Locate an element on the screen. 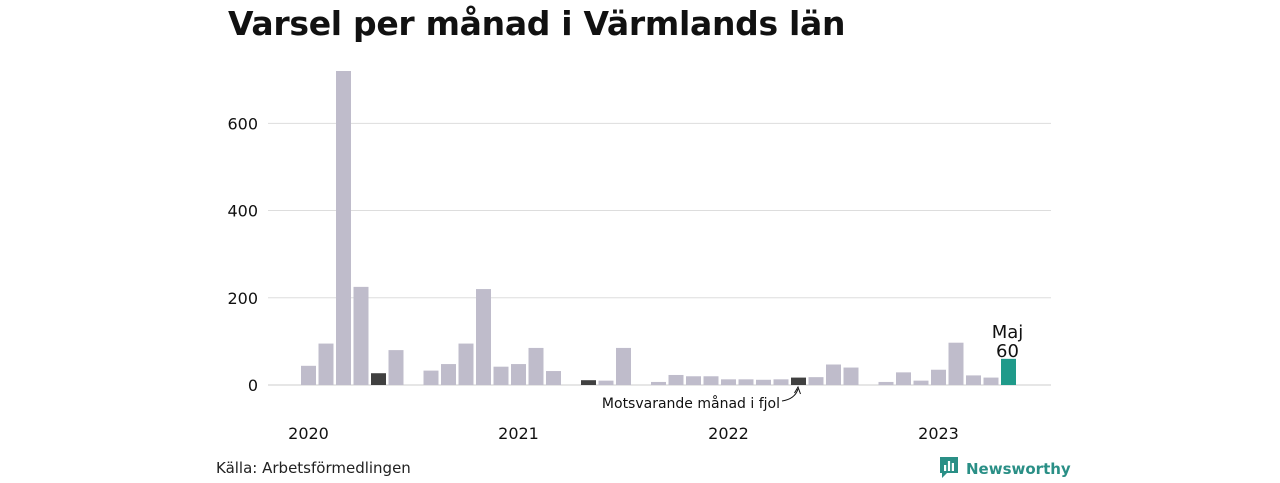 This screenshot has width=1280, height=483. y-tick-label: 0 is located at coordinates (253, 385).